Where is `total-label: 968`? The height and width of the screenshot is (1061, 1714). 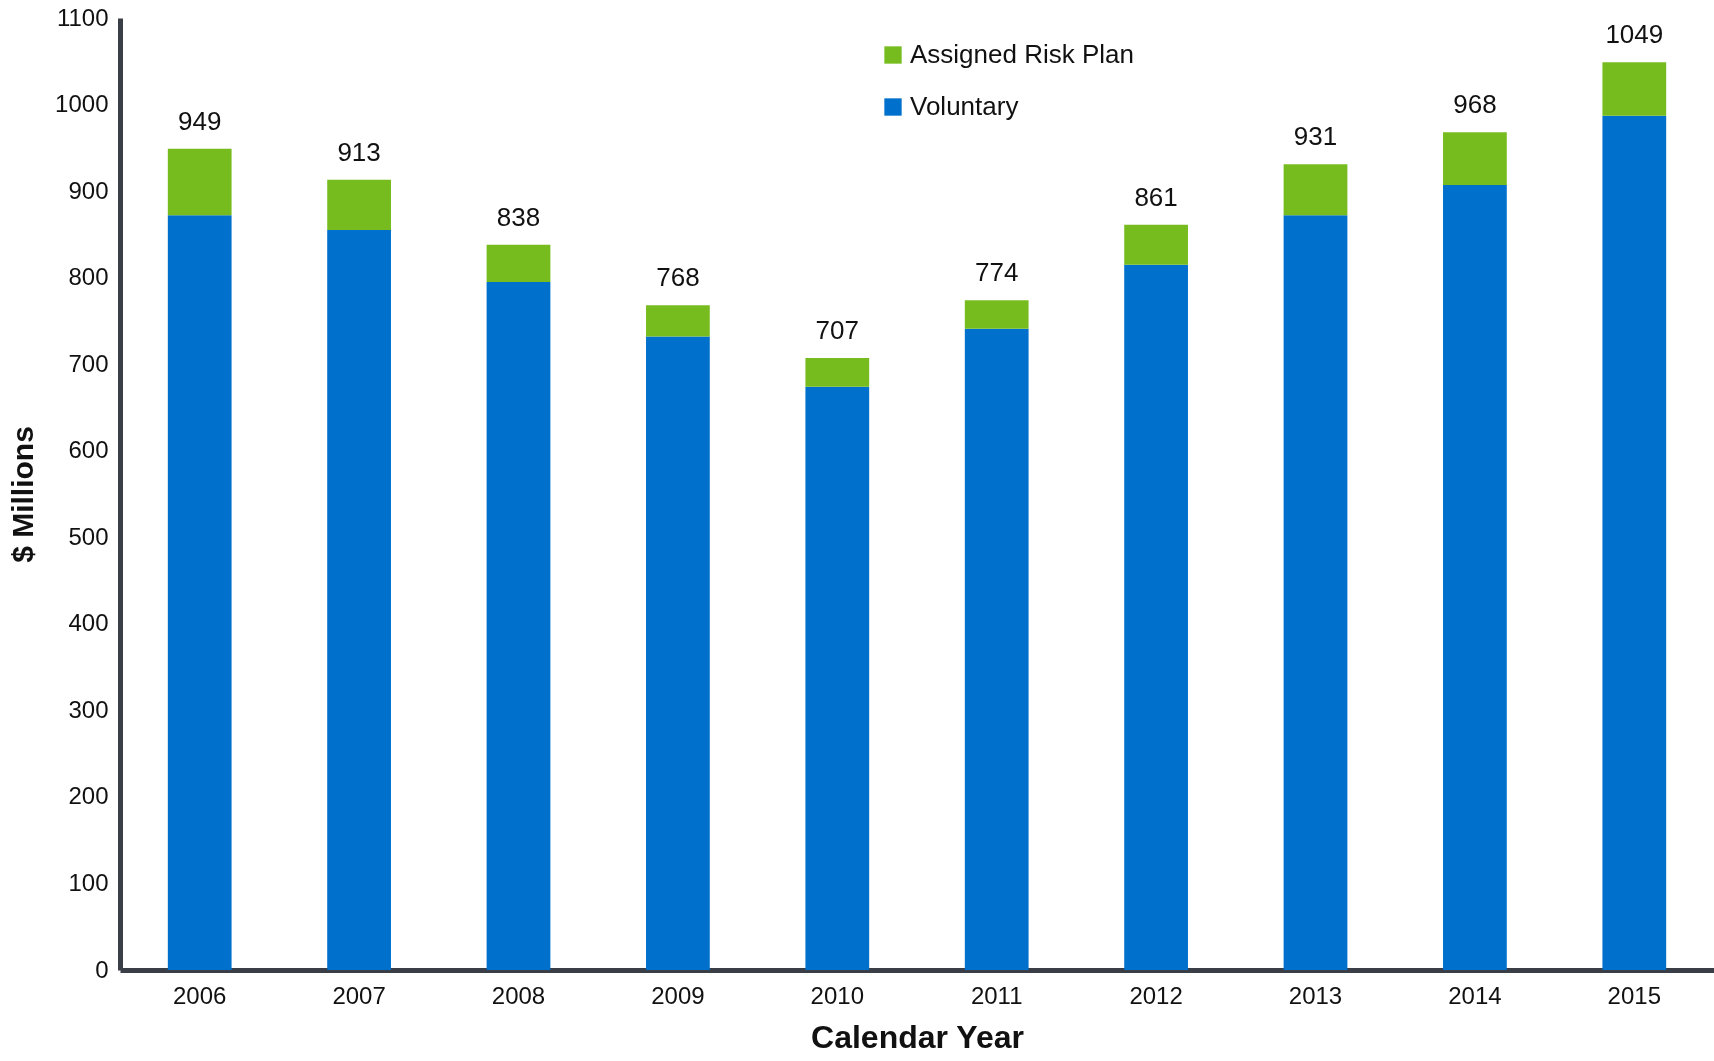 total-label: 968 is located at coordinates (1475, 104).